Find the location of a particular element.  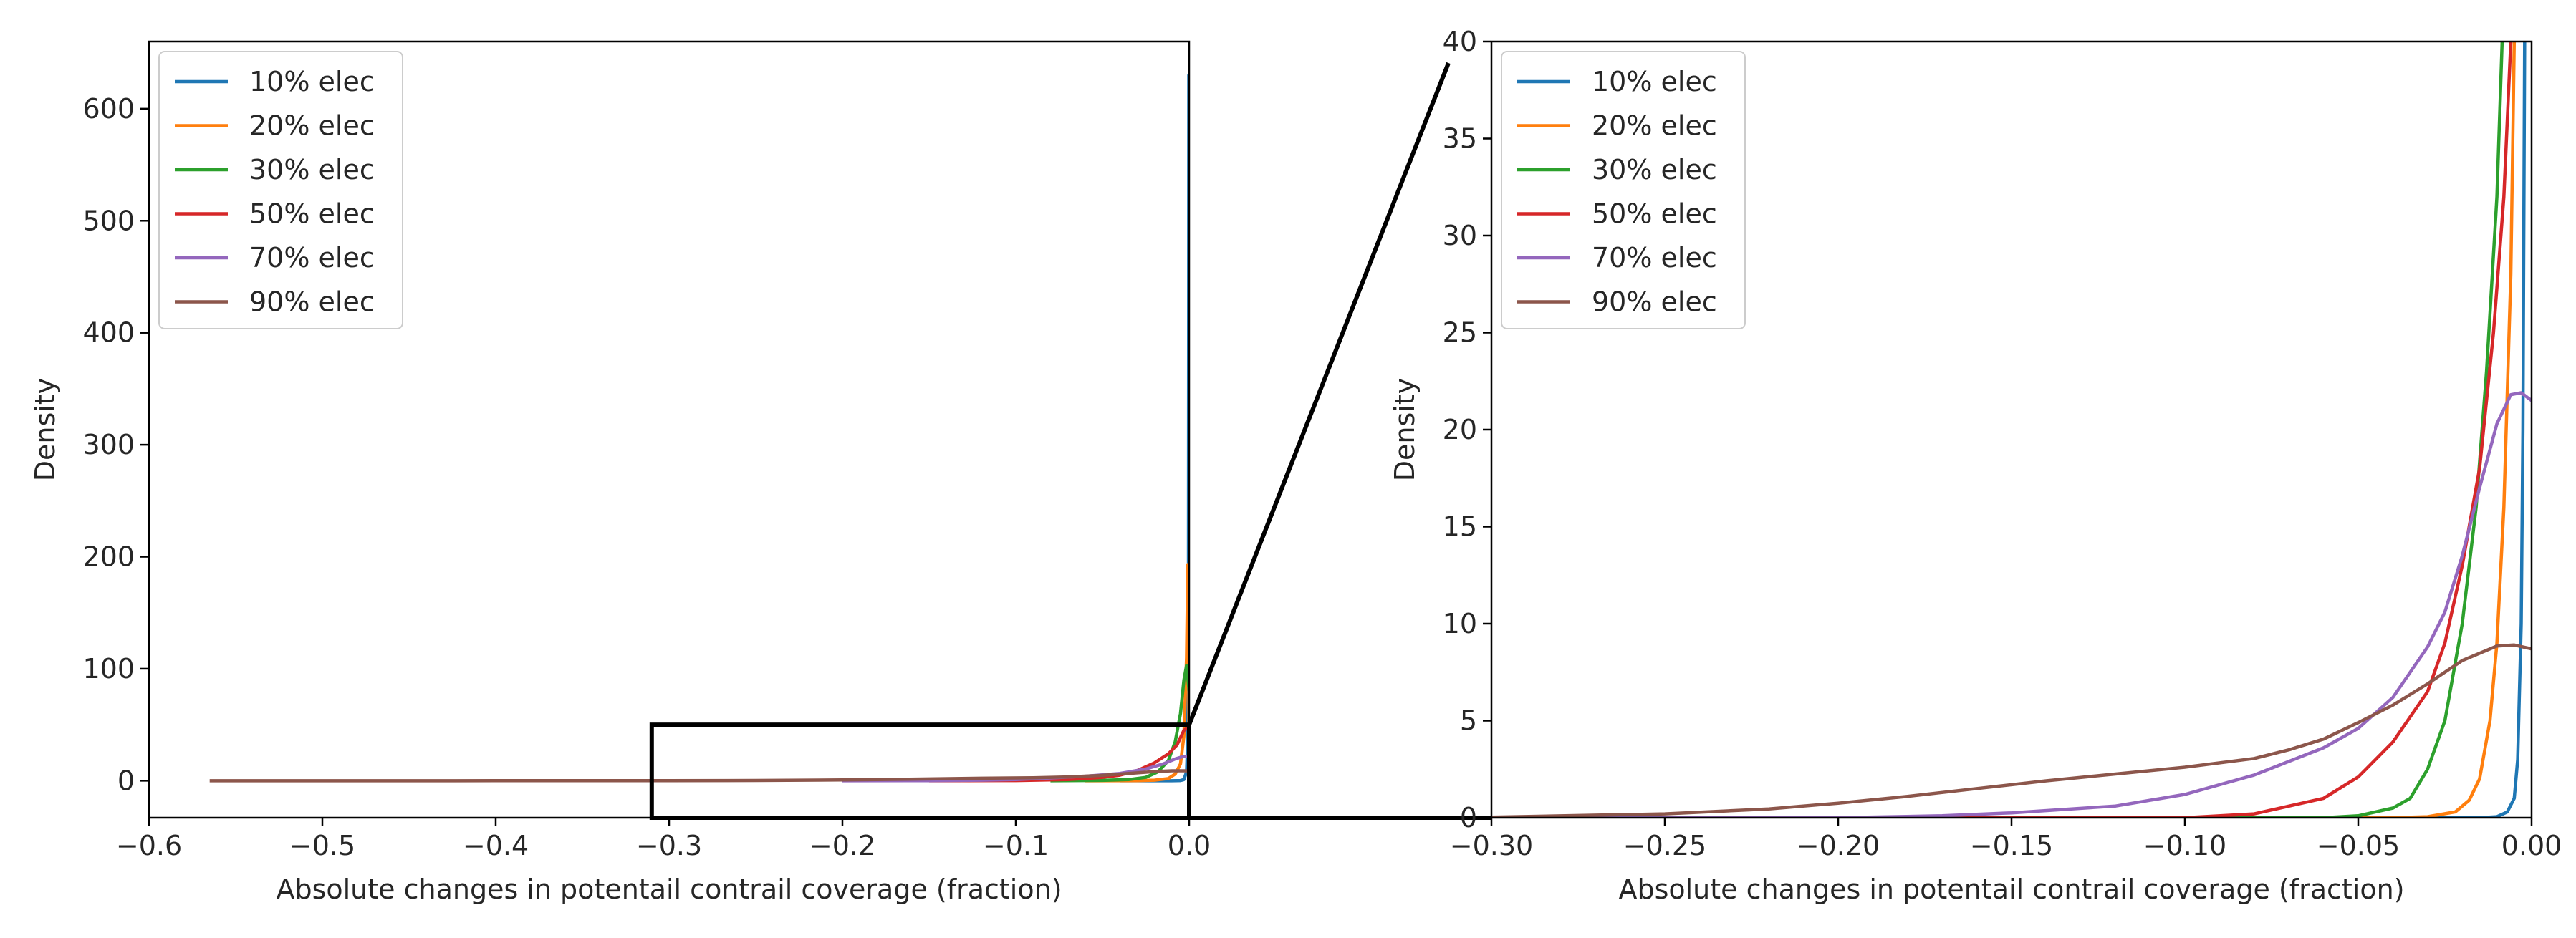

y-tick-label: 600 is located at coordinates (109, 109).